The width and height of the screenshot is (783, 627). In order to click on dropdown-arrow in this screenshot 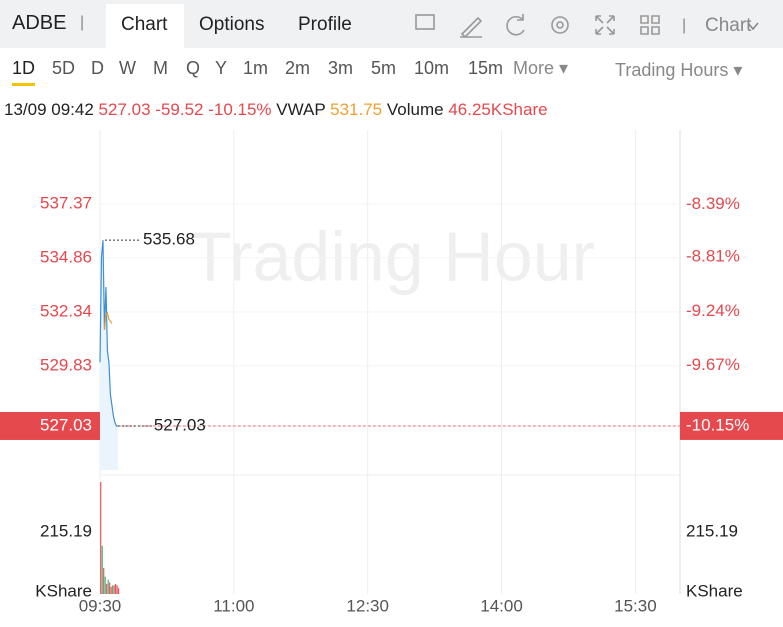, I will do `click(753, 26)`.